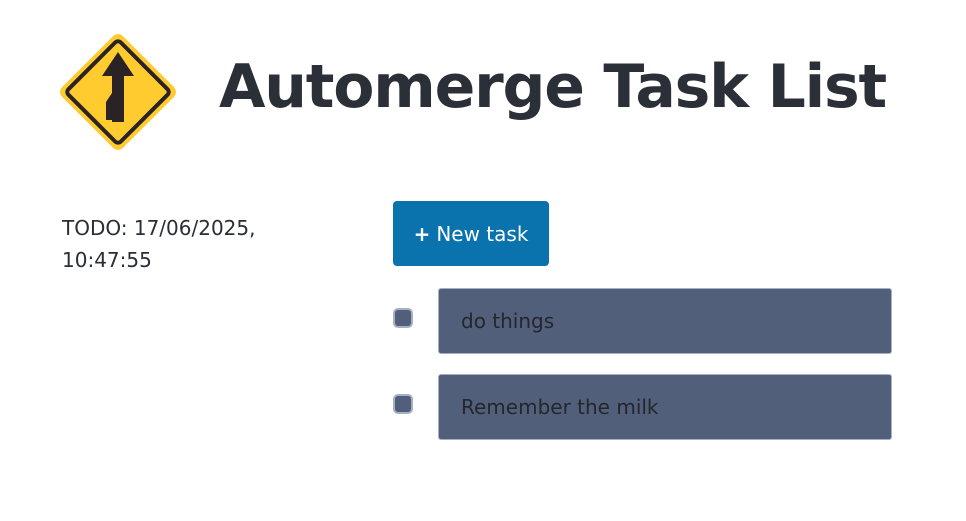 Image resolution: width=966 pixels, height=521 pixels. Describe the element at coordinates (422, 233) in the screenshot. I see `plus-icon: +` at that location.